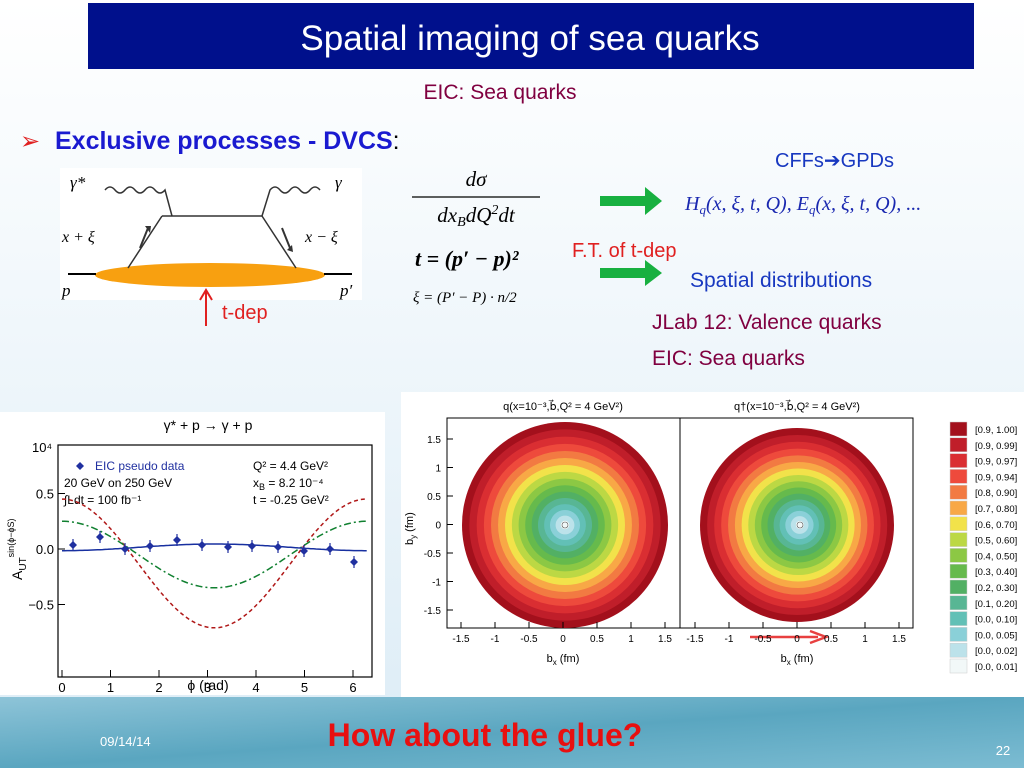  What do you see at coordinates (78, 237) in the screenshot?
I see `diagram-label: x + ξ` at bounding box center [78, 237].